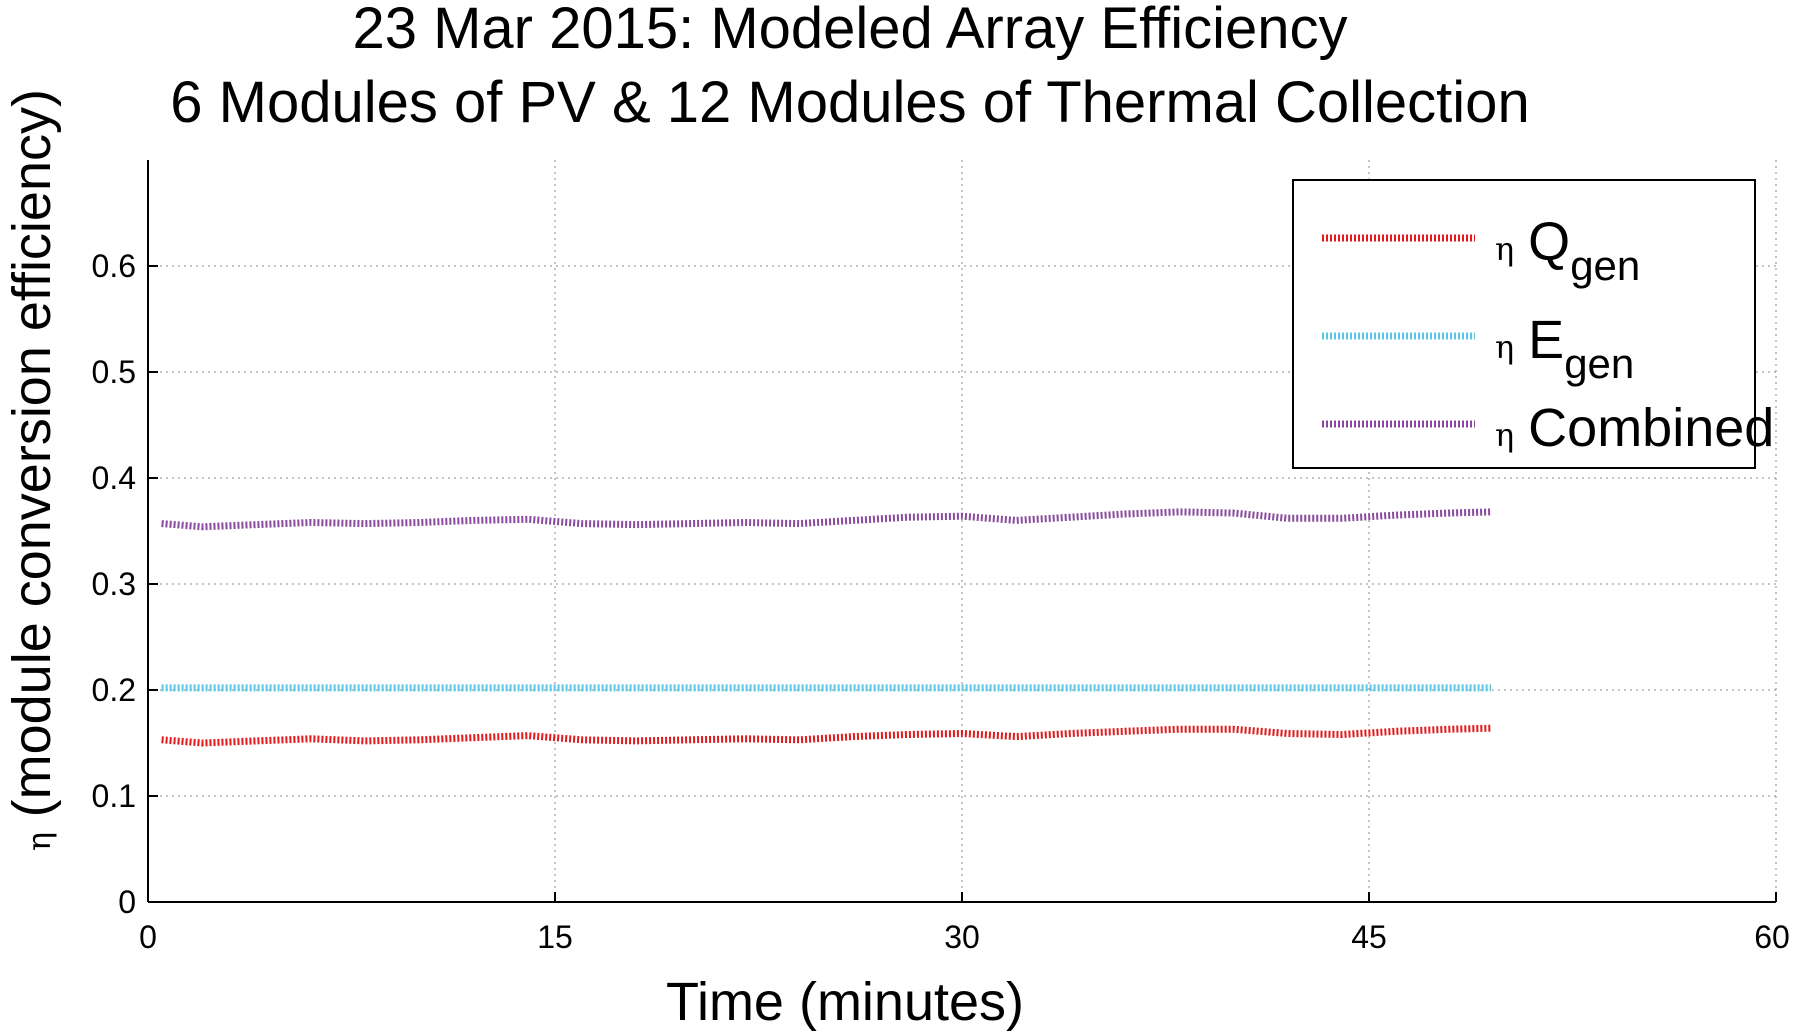  What do you see at coordinates (1549, 242) in the screenshot?
I see `legend-main-text: Q` at bounding box center [1549, 242].